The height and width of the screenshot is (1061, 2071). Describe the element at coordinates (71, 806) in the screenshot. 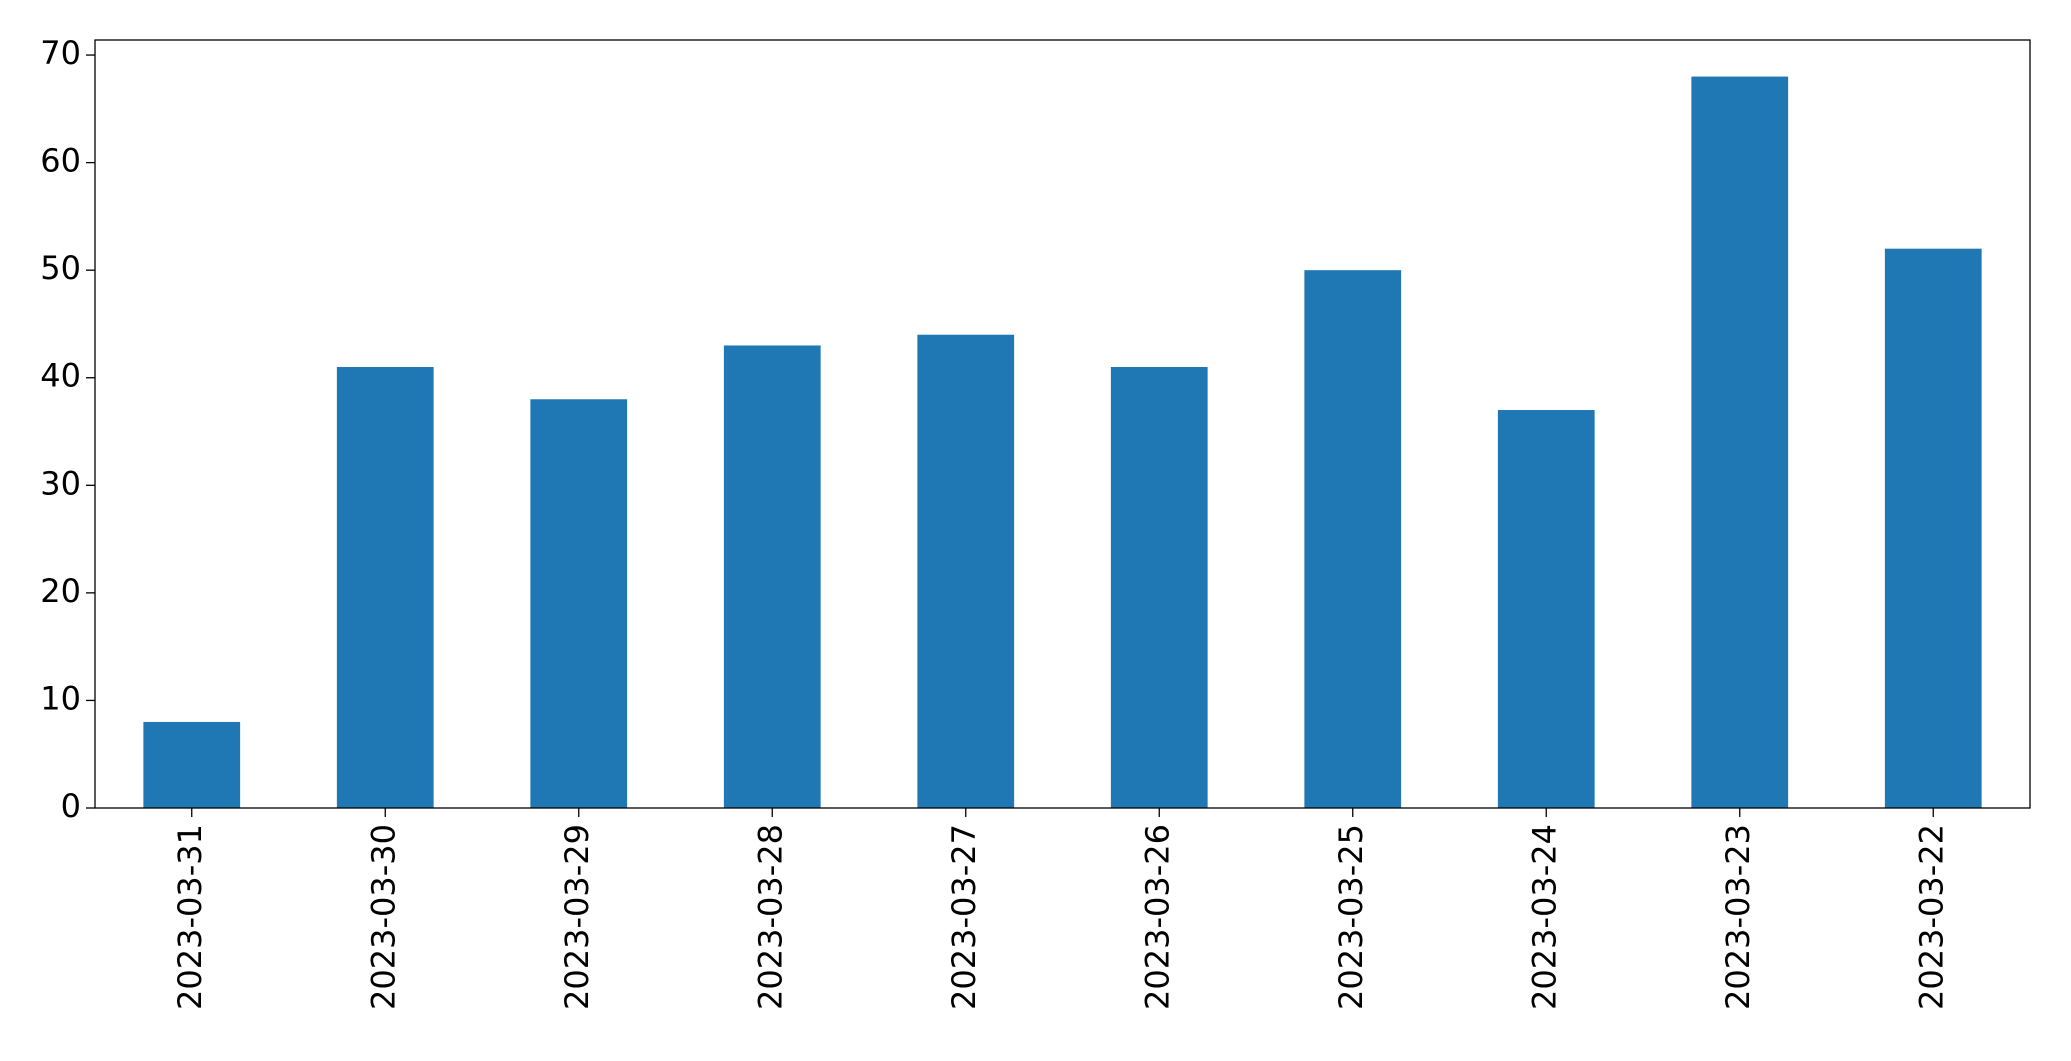

I see `y-tick-label: 0` at that location.